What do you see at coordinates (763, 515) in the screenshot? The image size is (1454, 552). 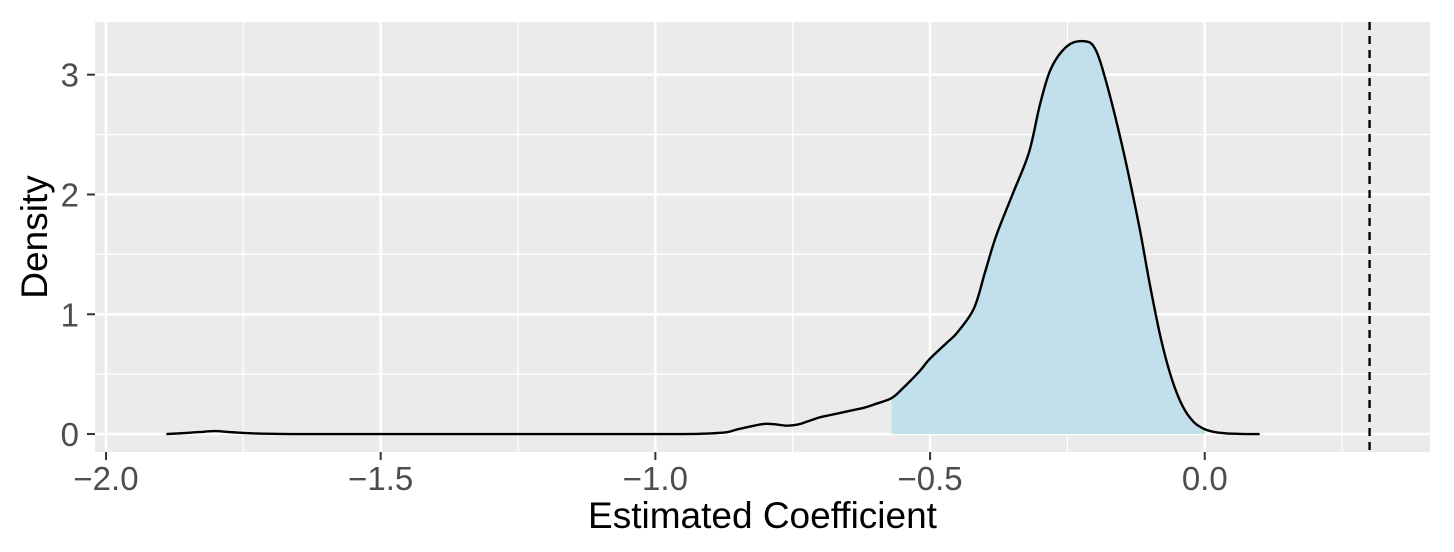 I see `x-axis-title: Estimated Coefficient` at bounding box center [763, 515].